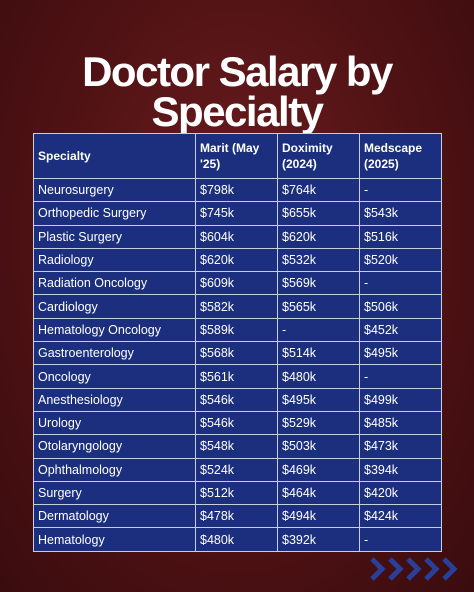 This screenshot has height=592, width=474. Describe the element at coordinates (114, 156) in the screenshot. I see `header-cell: Specialty` at that location.